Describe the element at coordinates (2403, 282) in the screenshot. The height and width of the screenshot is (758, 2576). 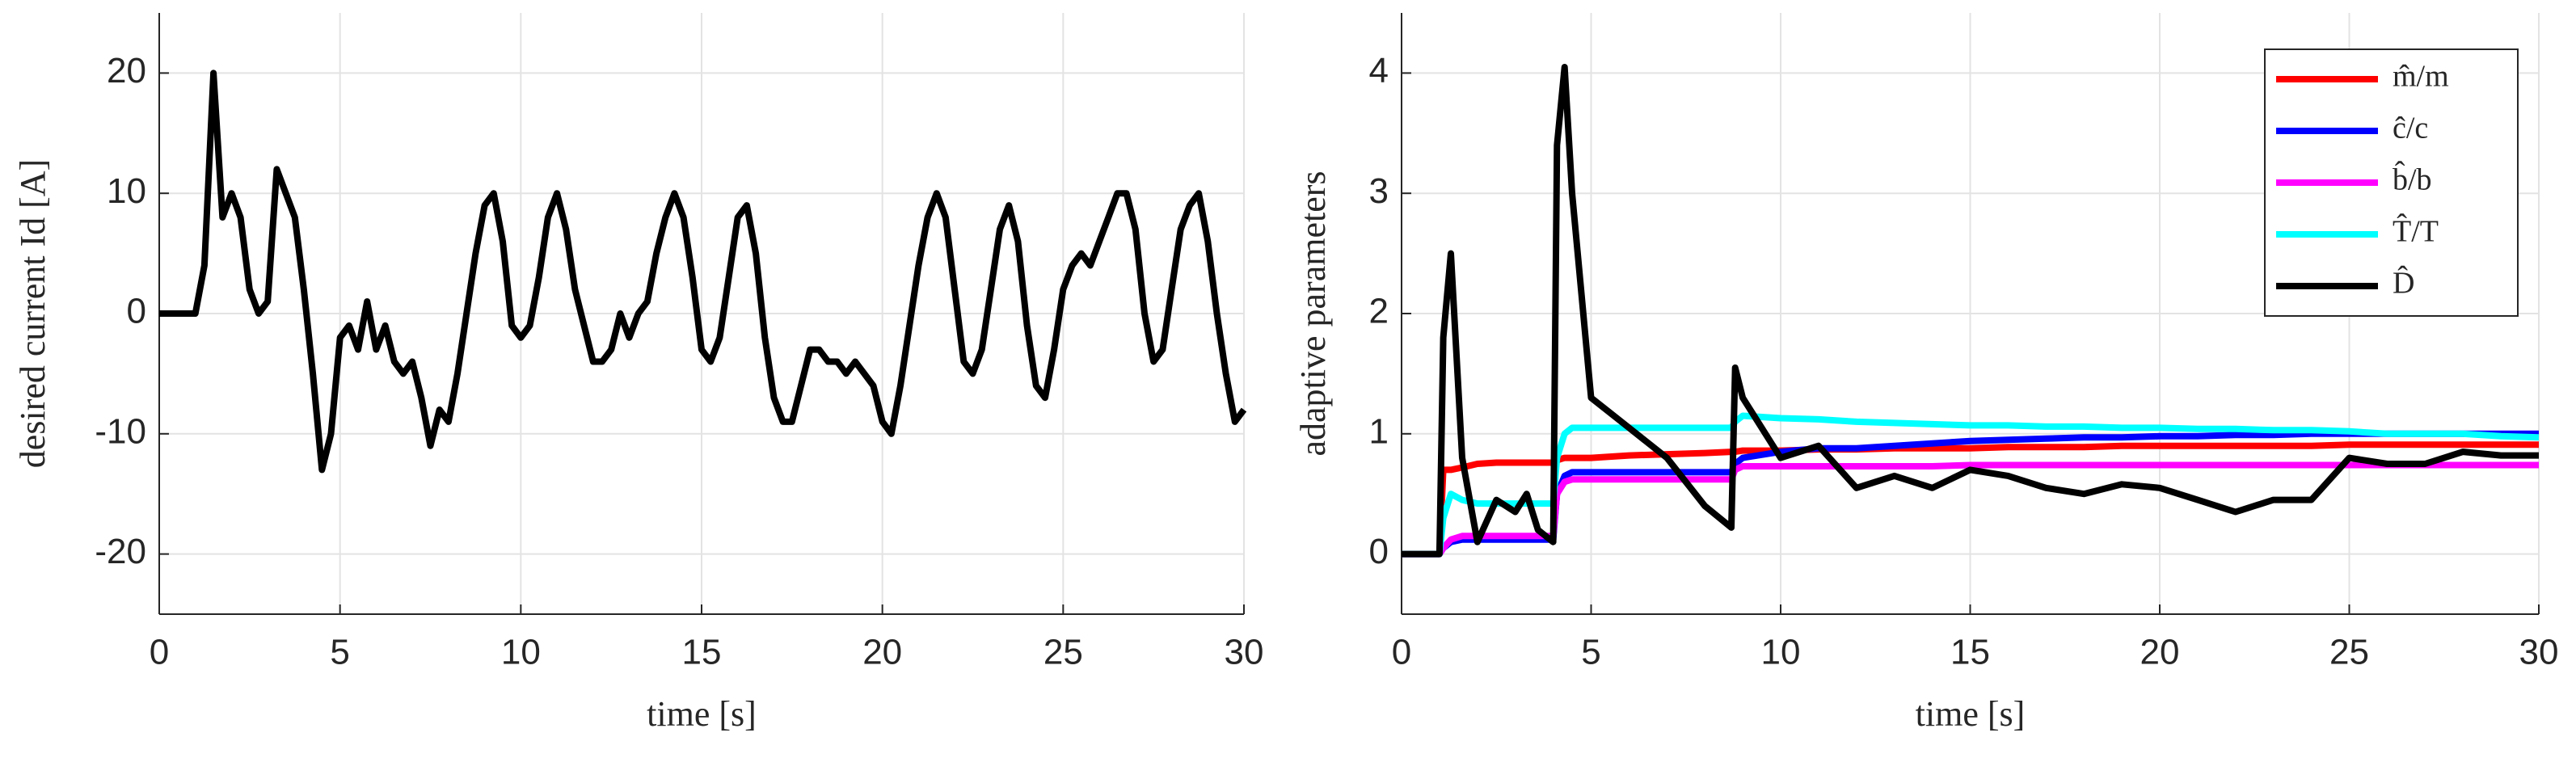
I see `legend-label: D̂` at that location.